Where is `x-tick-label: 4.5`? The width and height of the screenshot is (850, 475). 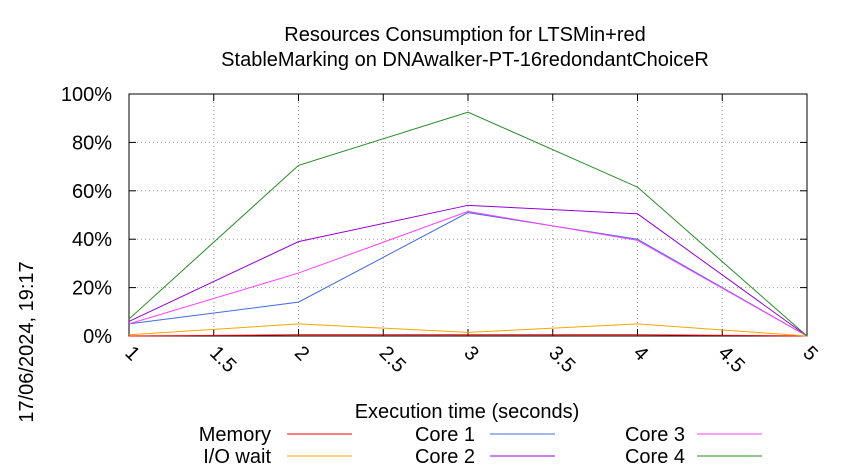 x-tick-label: 4.5 is located at coordinates (731, 359).